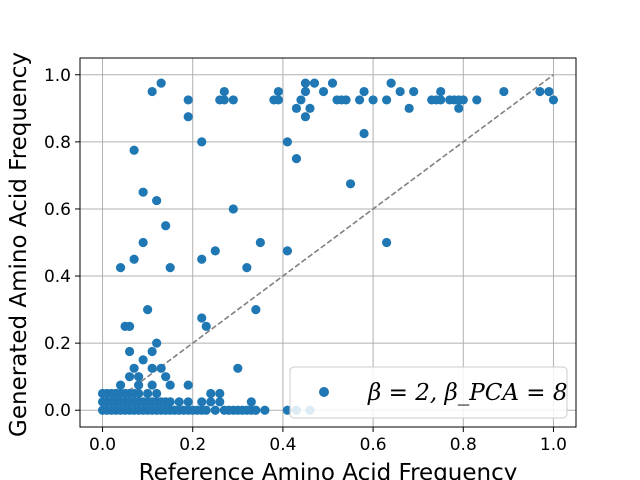  What do you see at coordinates (57, 76) in the screenshot?
I see `y-tick-label: 1.0` at bounding box center [57, 76].